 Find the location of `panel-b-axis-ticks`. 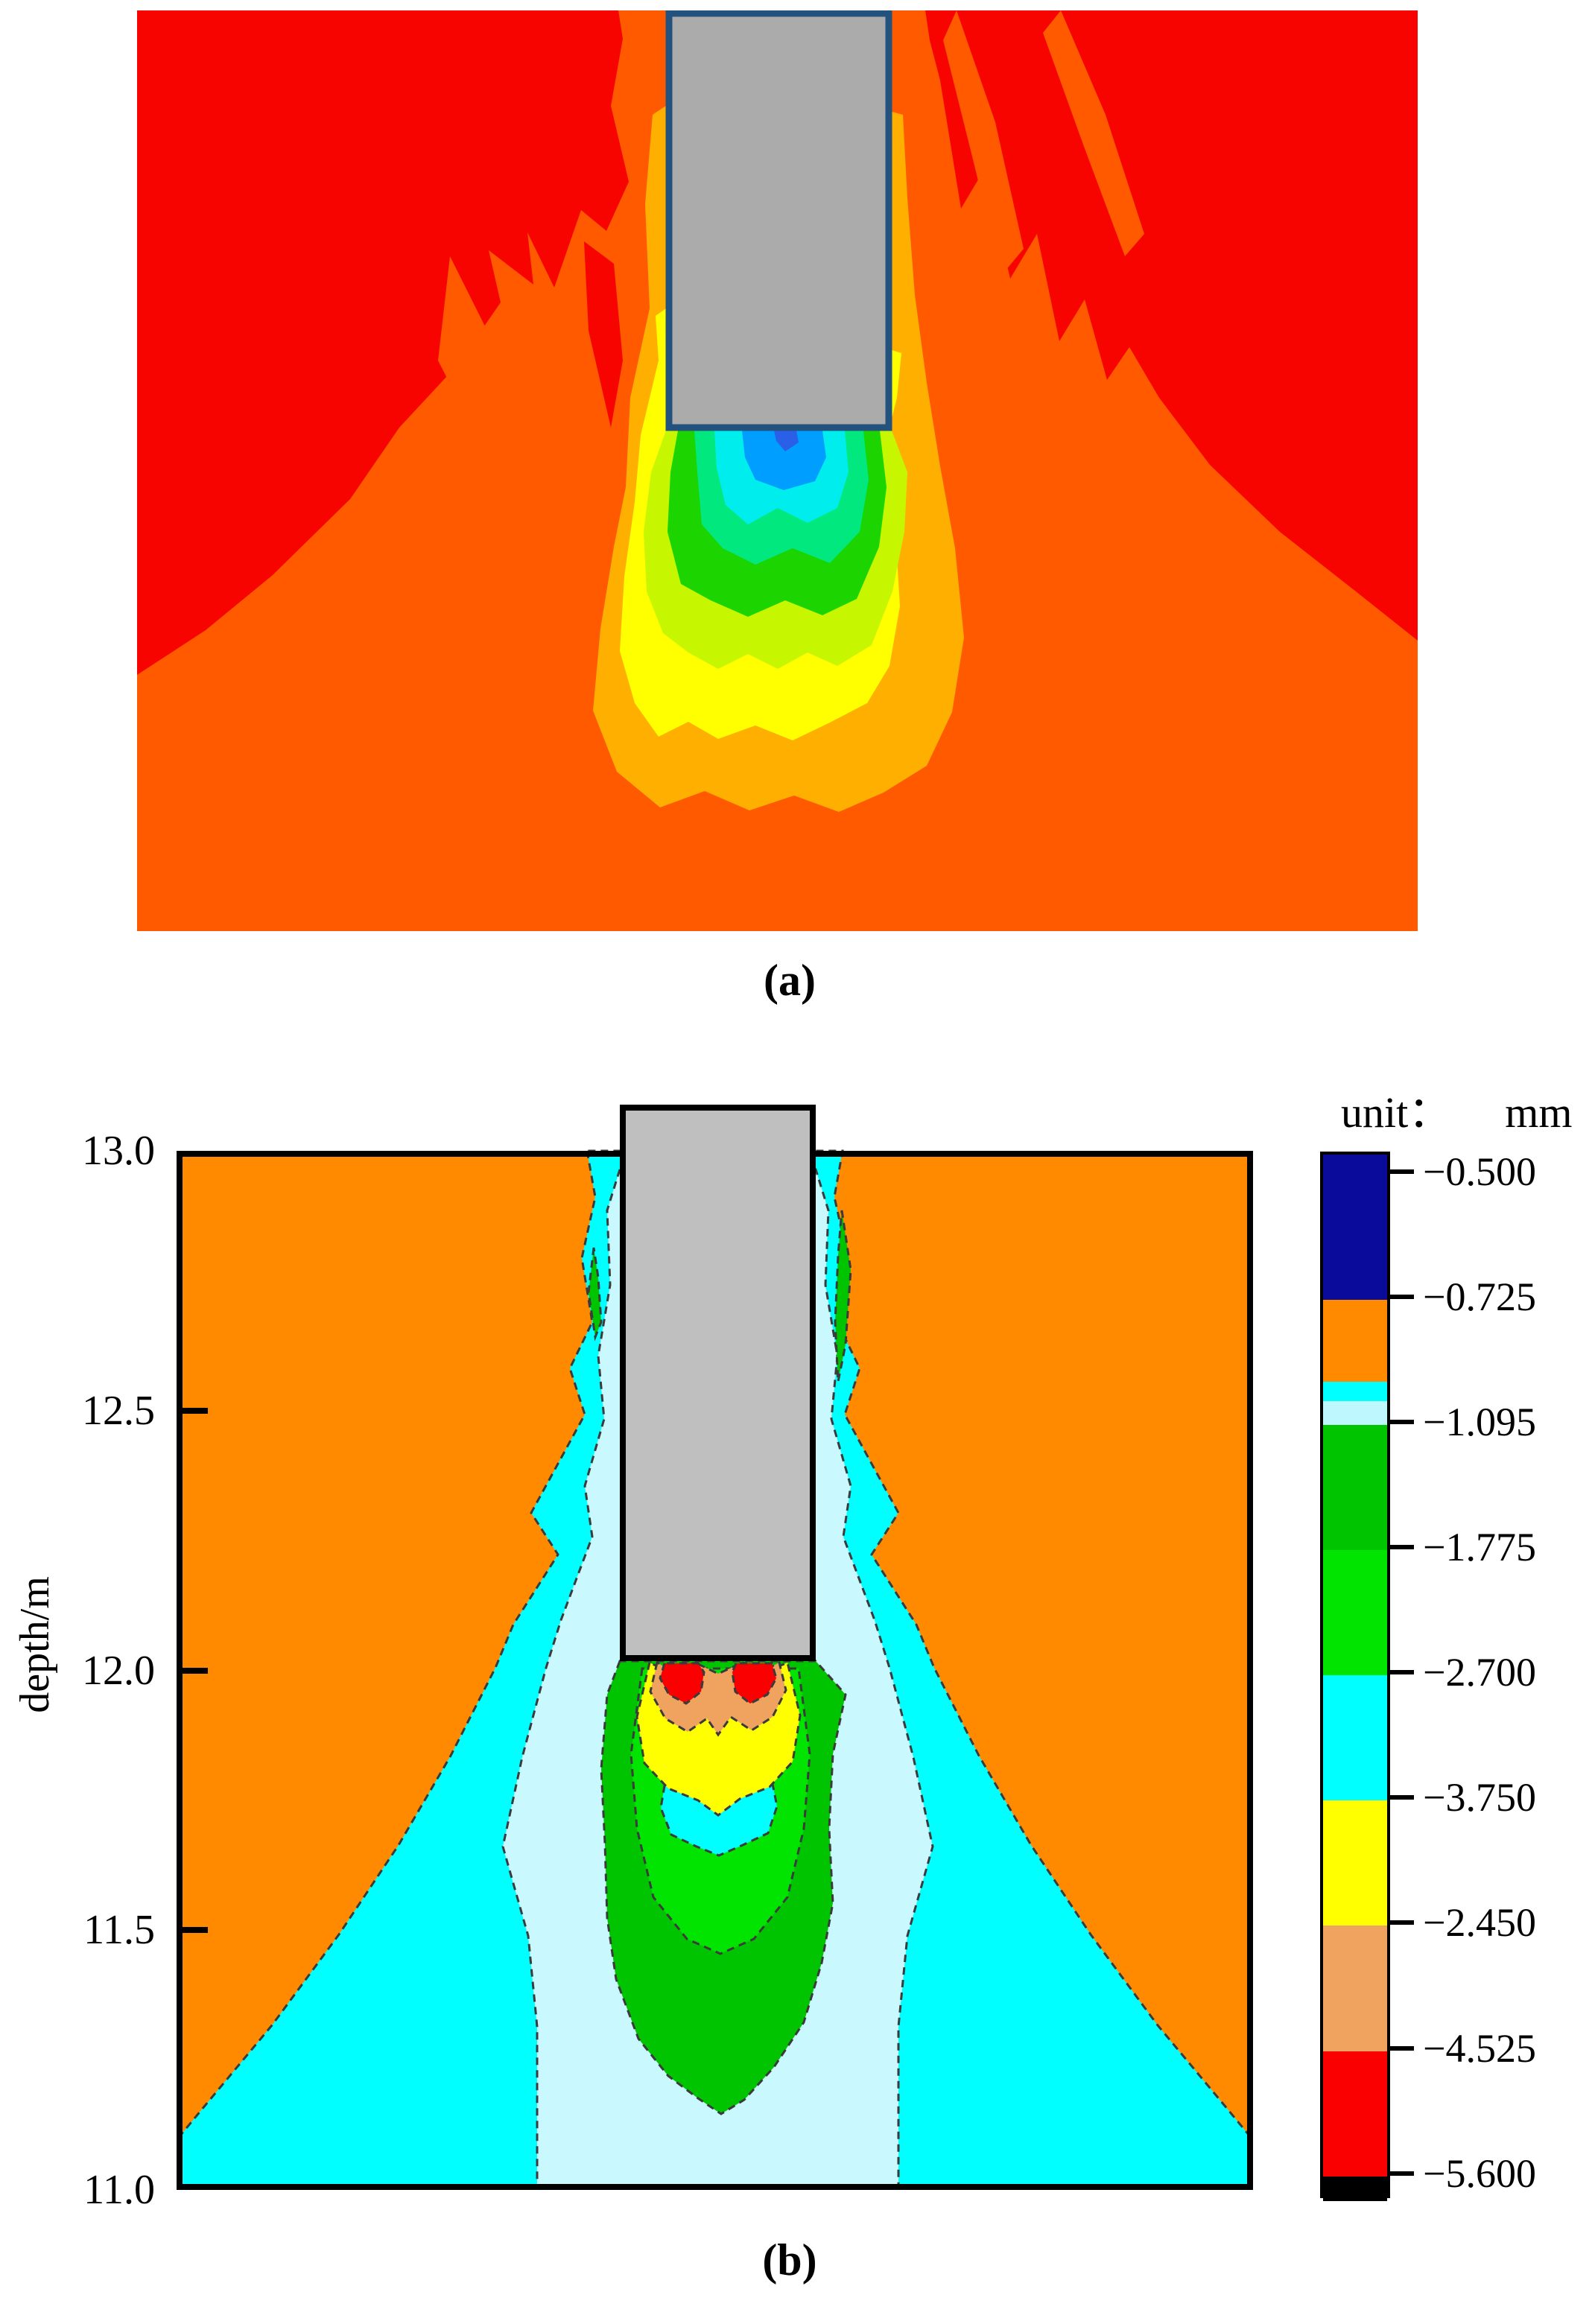

panel-b-axis-ticks is located at coordinates (195, 1670).